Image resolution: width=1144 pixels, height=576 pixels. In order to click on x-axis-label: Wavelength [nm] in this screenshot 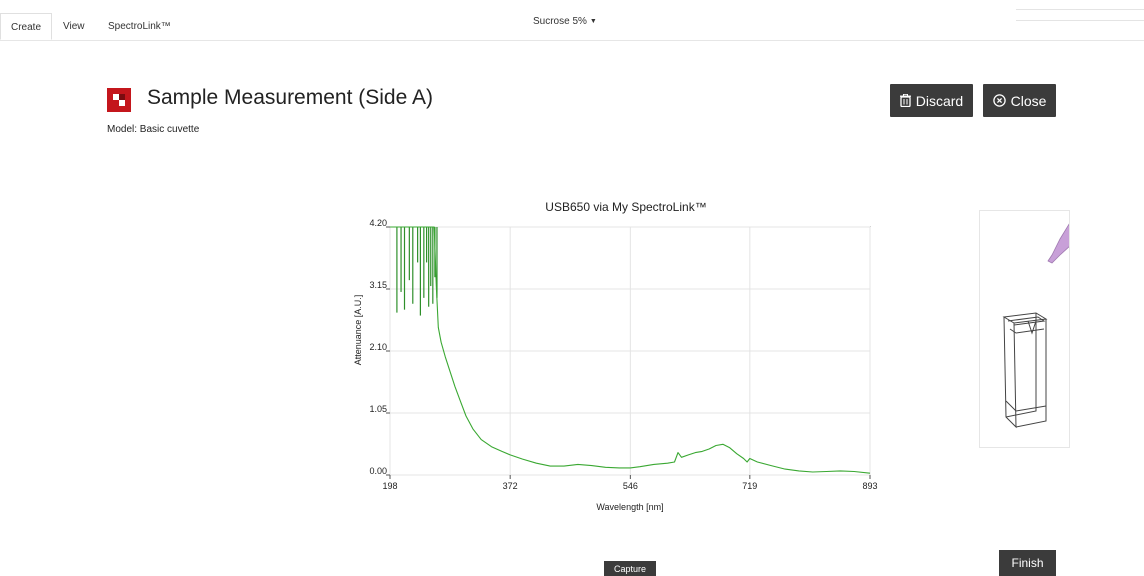, I will do `click(629, 507)`.